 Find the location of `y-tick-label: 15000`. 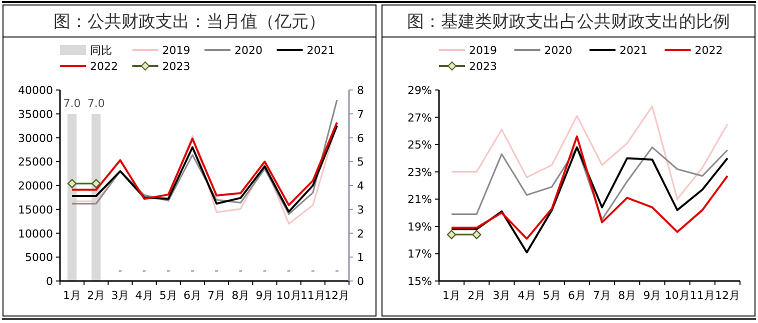

y-tick-label: 15000 is located at coordinates (35, 209).